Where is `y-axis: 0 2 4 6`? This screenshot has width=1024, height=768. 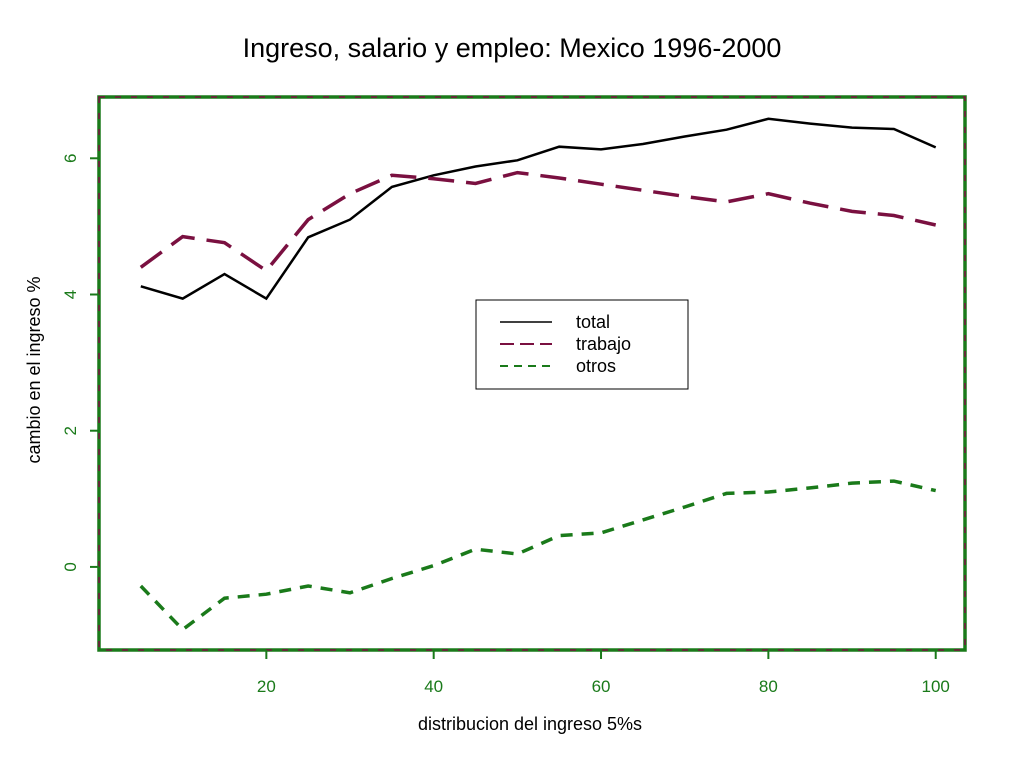
y-axis: 0 2 4 6 is located at coordinates (80, 363).